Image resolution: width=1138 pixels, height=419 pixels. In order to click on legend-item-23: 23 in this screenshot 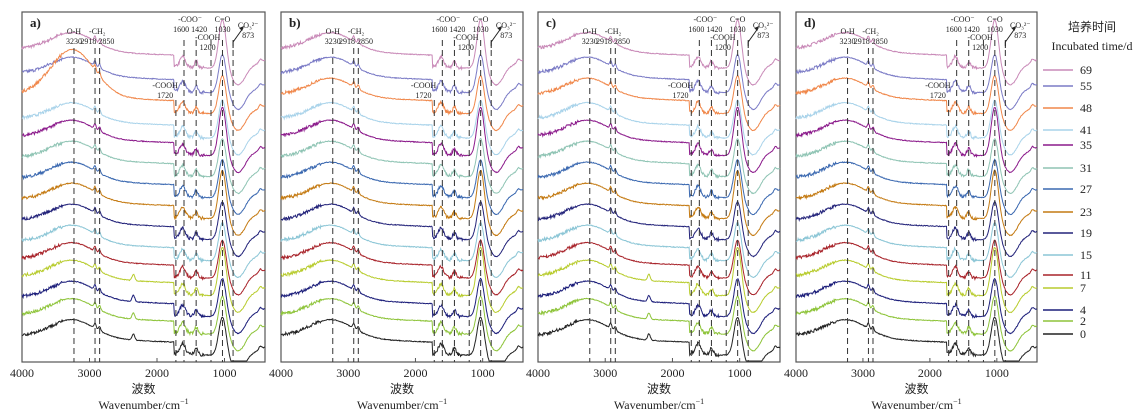, I will do `click(1067, 212)`.